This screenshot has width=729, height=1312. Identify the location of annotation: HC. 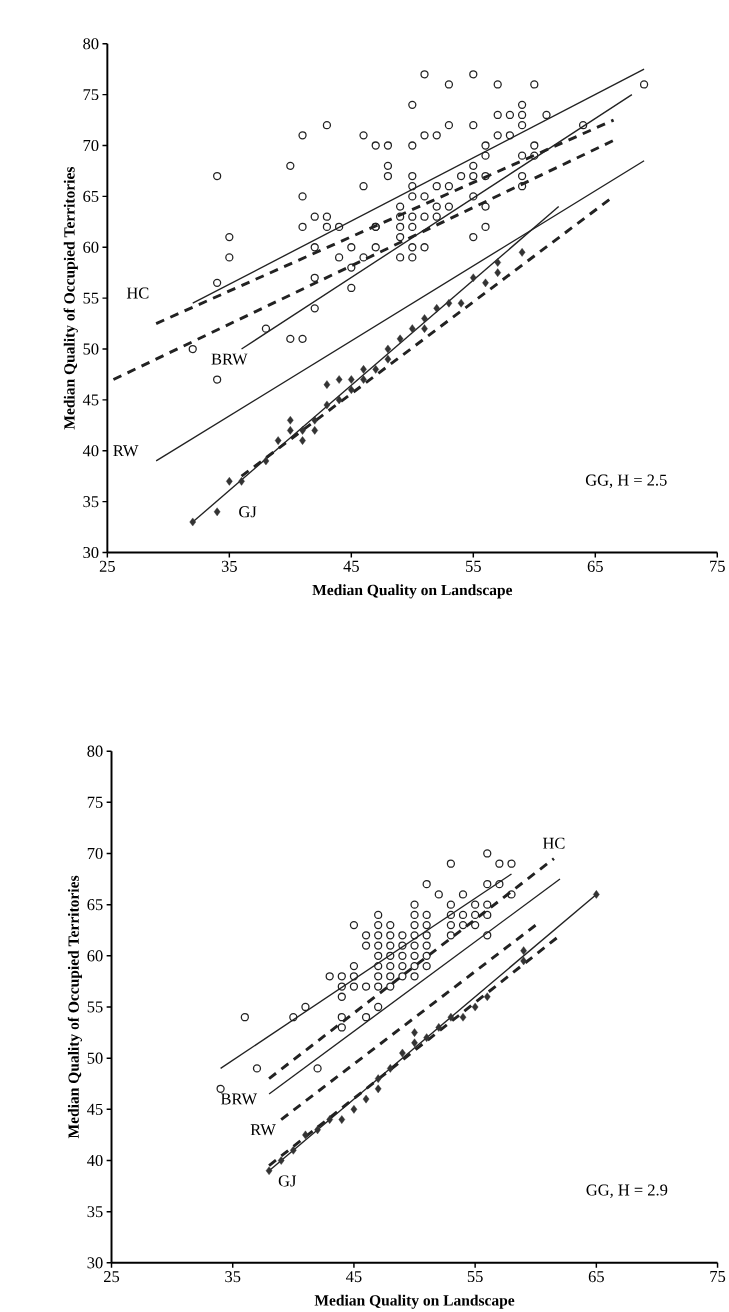
(553, 843).